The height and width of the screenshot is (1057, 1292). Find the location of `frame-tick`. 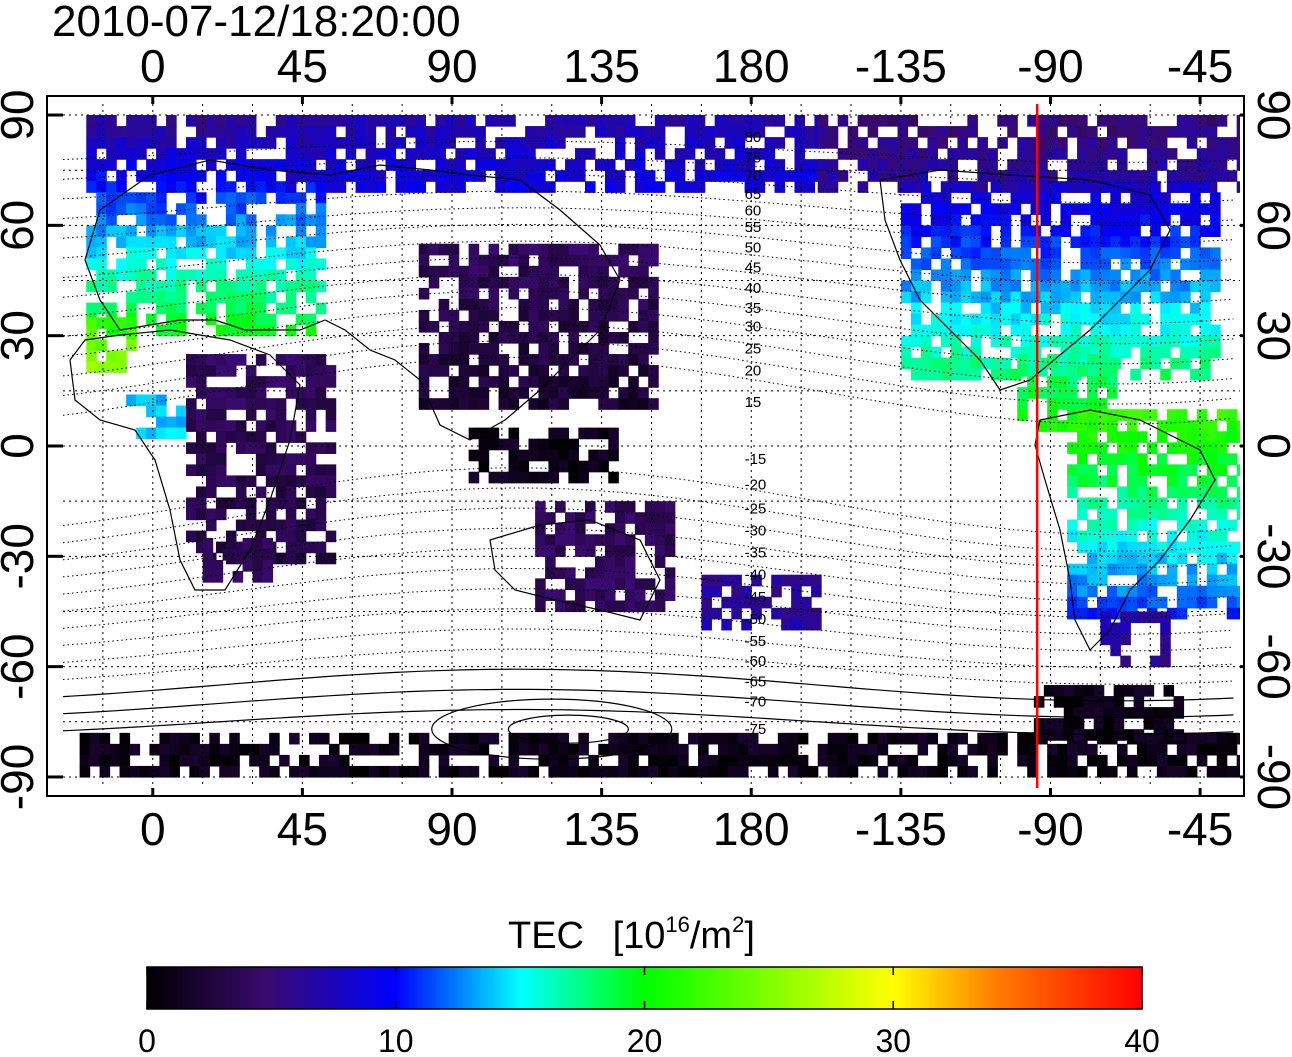

frame-tick is located at coordinates (55, 777).